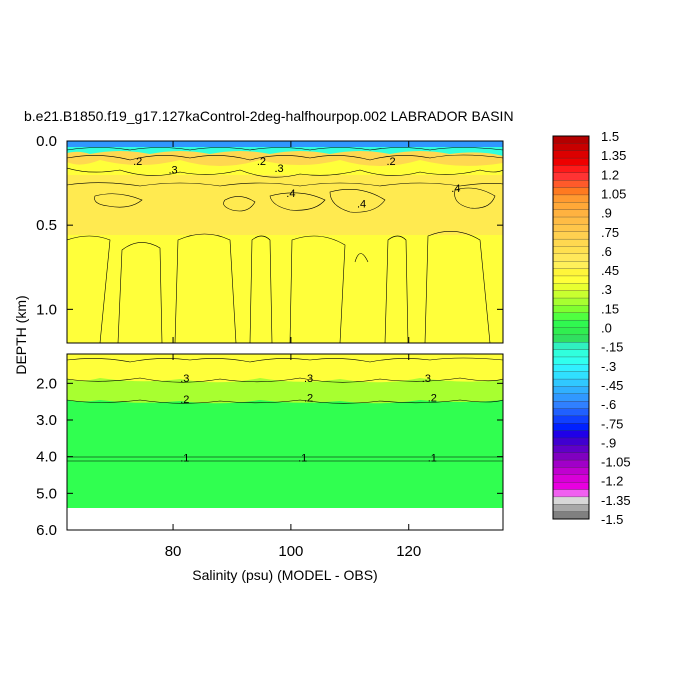 This screenshot has height=700, width=700. Describe the element at coordinates (606, 251) in the screenshot. I see `colorbar-label: .6` at that location.